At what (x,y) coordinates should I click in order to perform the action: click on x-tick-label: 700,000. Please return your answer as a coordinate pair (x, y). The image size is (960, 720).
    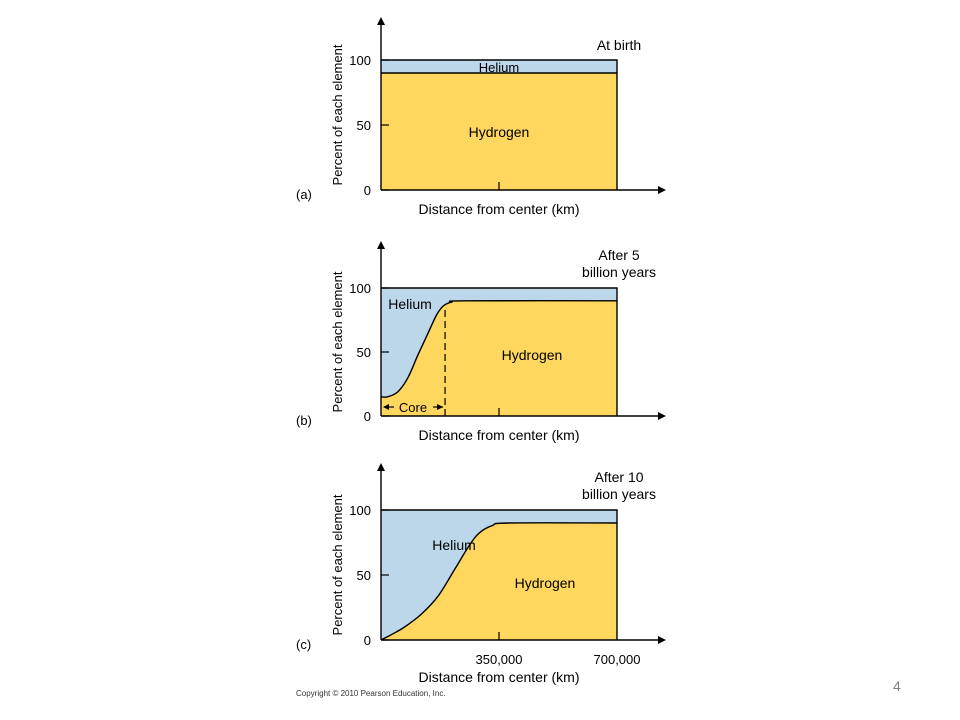
    Looking at the image, I should click on (617, 659).